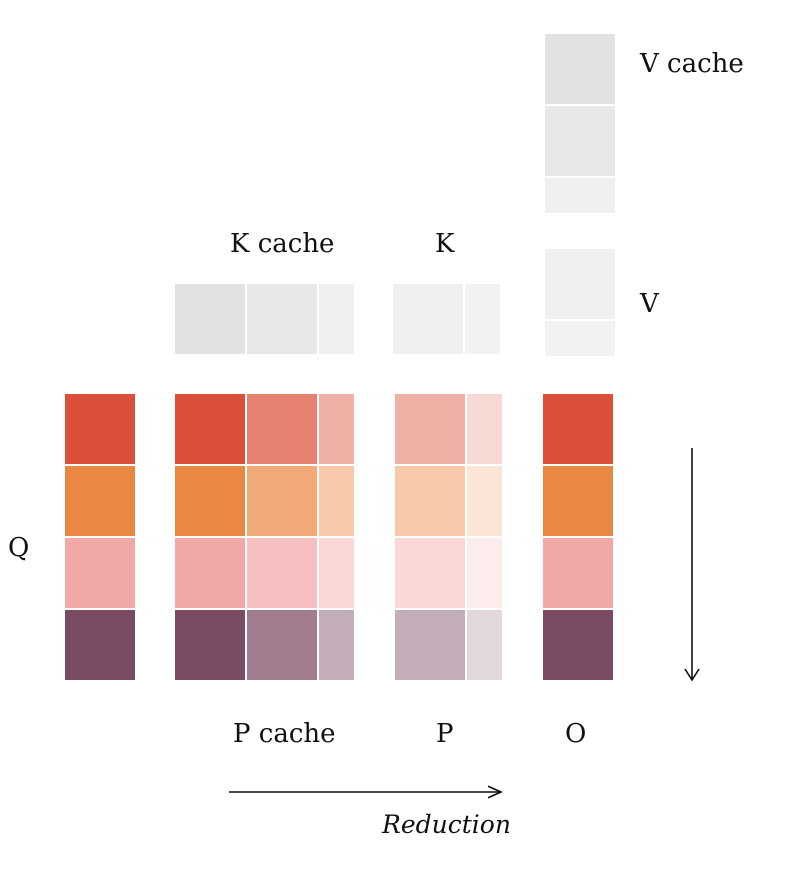 This screenshot has height=878, width=788. What do you see at coordinates (448, 537) in the screenshot?
I see `p-block` at bounding box center [448, 537].